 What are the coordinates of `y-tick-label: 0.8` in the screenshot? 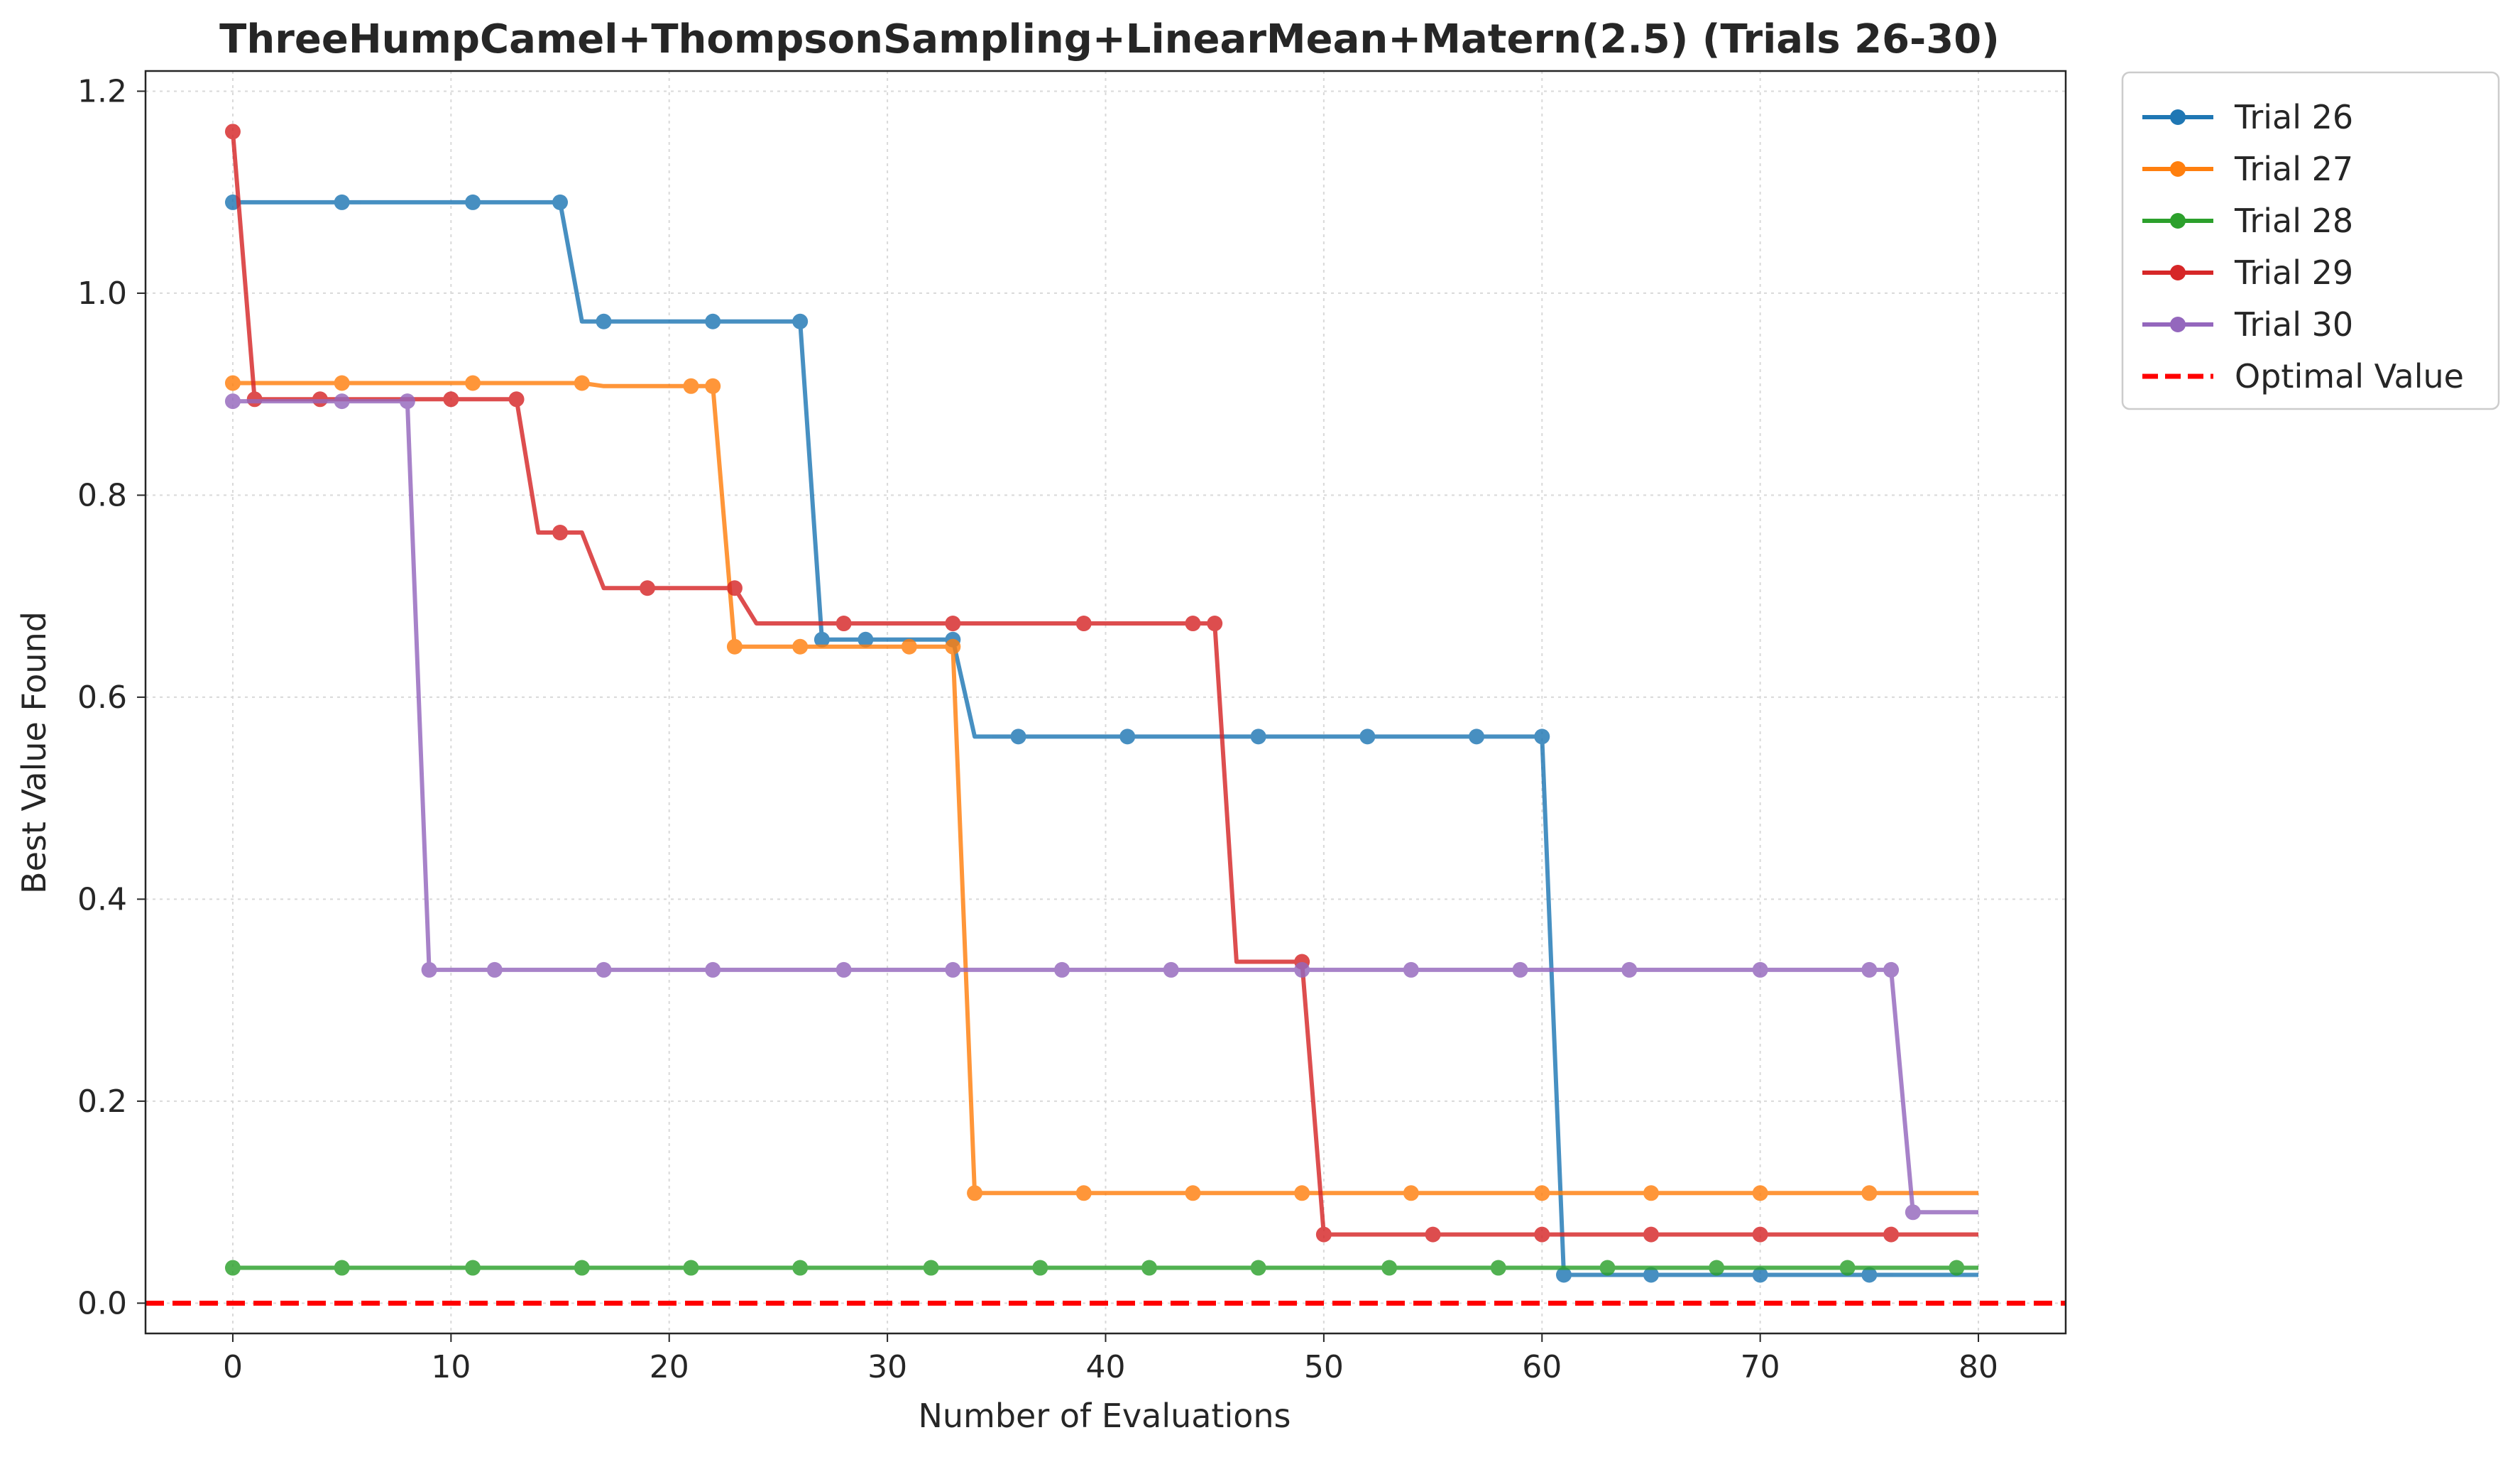 It's located at (102, 495).